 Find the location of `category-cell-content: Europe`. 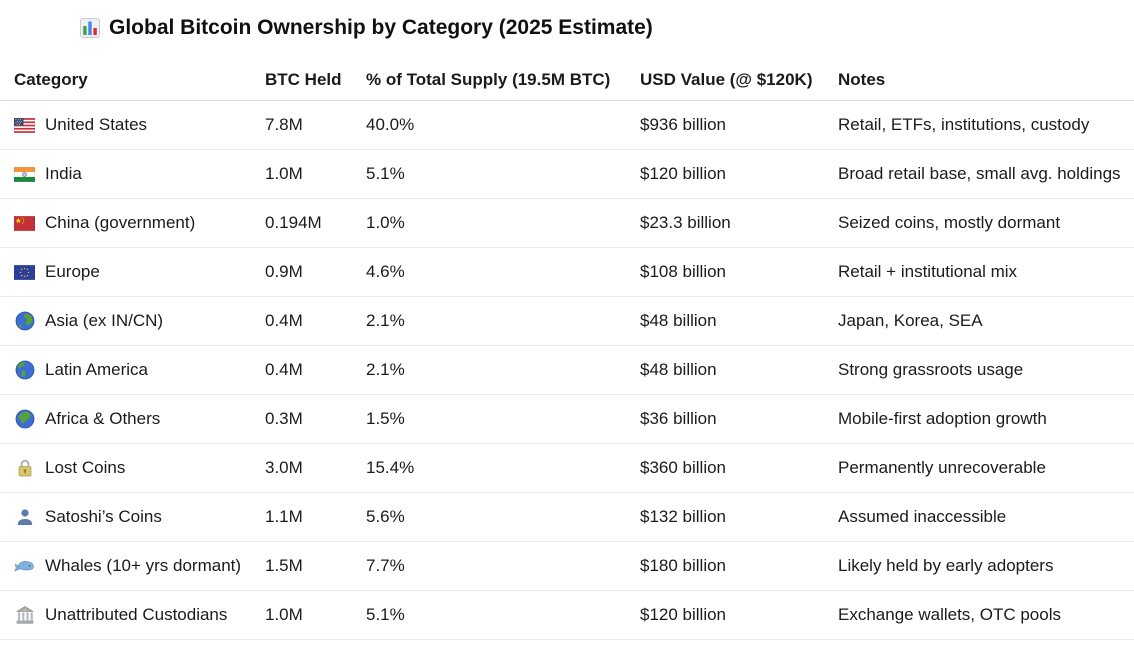

category-cell-content: Europe is located at coordinates (135, 272).